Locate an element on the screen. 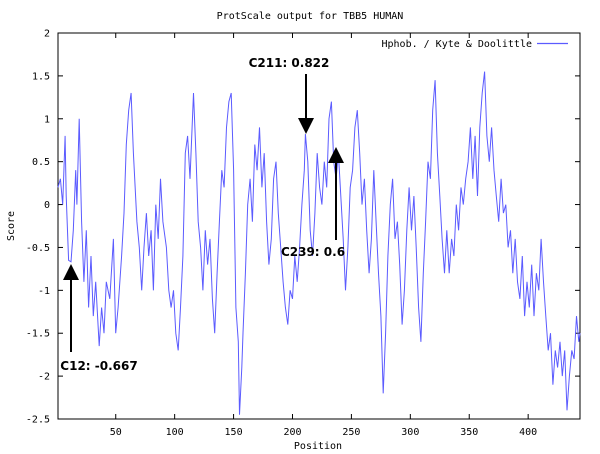 The height and width of the screenshot is (454, 600). y-tick-label: 1 is located at coordinates (47, 119).